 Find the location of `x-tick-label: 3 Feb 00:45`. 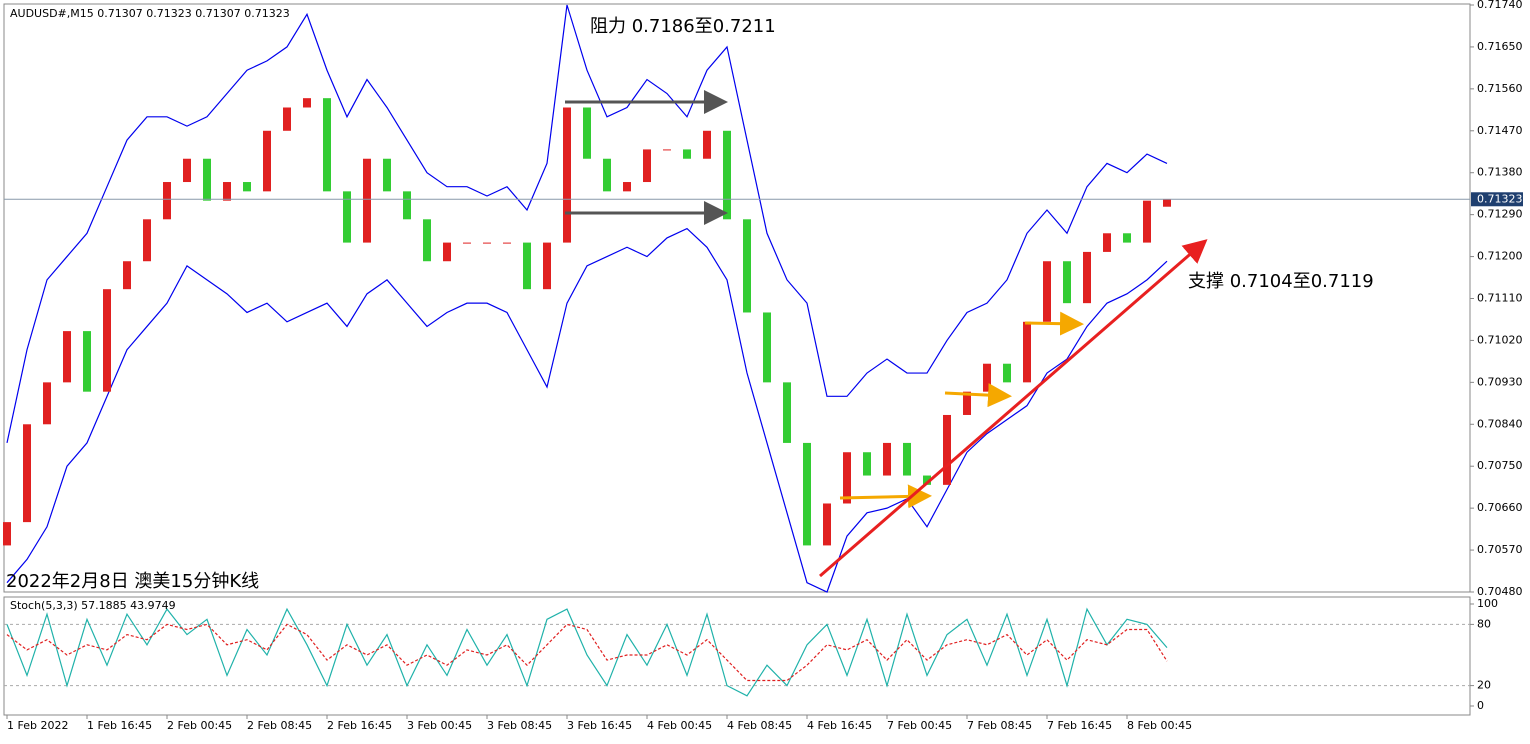

x-tick-label: 3 Feb 00:45 is located at coordinates (439, 725).